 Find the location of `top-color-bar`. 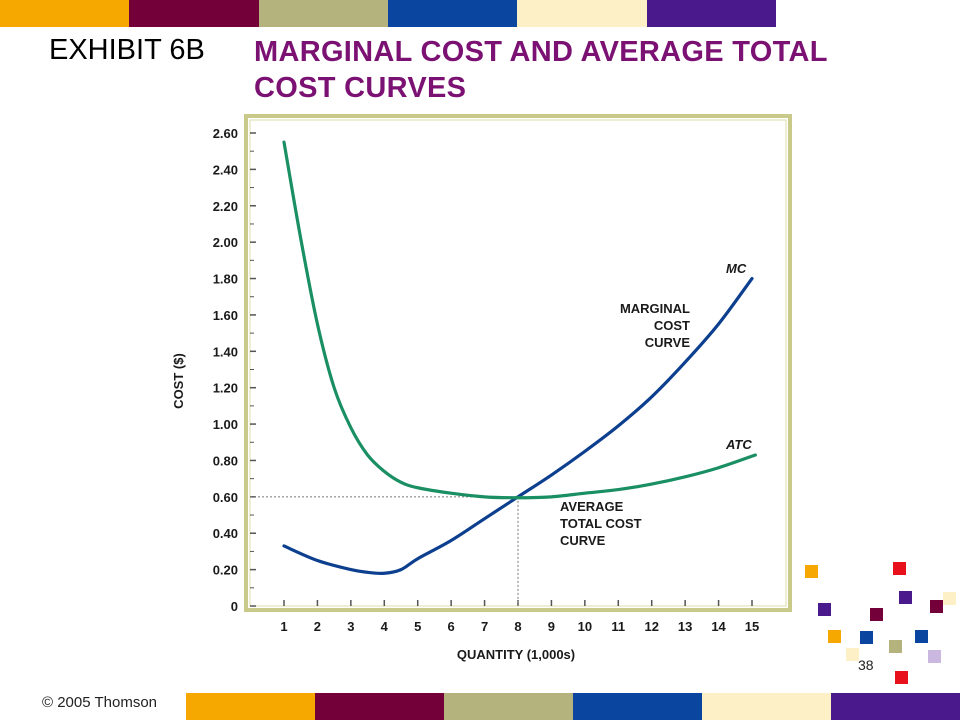

top-color-bar is located at coordinates (388, 13).